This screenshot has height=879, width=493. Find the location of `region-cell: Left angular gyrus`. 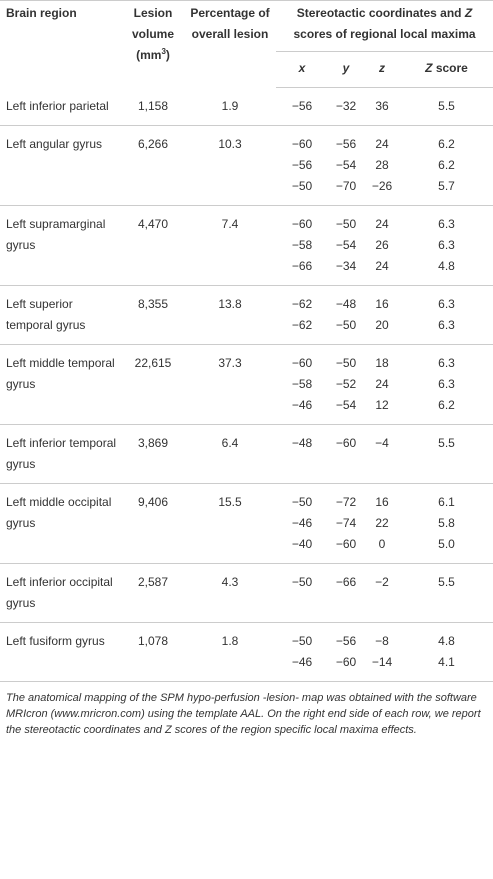

region-cell: Left angular gyrus is located at coordinates (61, 165).